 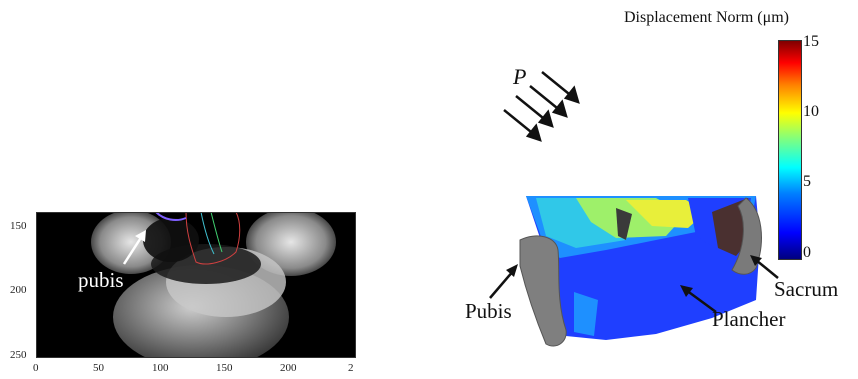 I want to click on pressure-arrows, so click(x=541, y=106).